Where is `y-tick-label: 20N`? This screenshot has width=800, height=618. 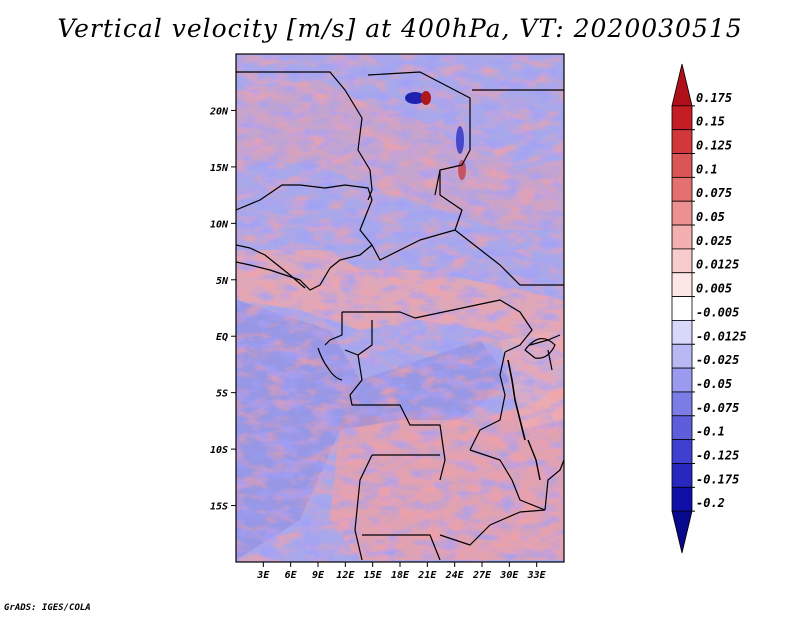 y-tick-label: 20N is located at coordinates (219, 111).